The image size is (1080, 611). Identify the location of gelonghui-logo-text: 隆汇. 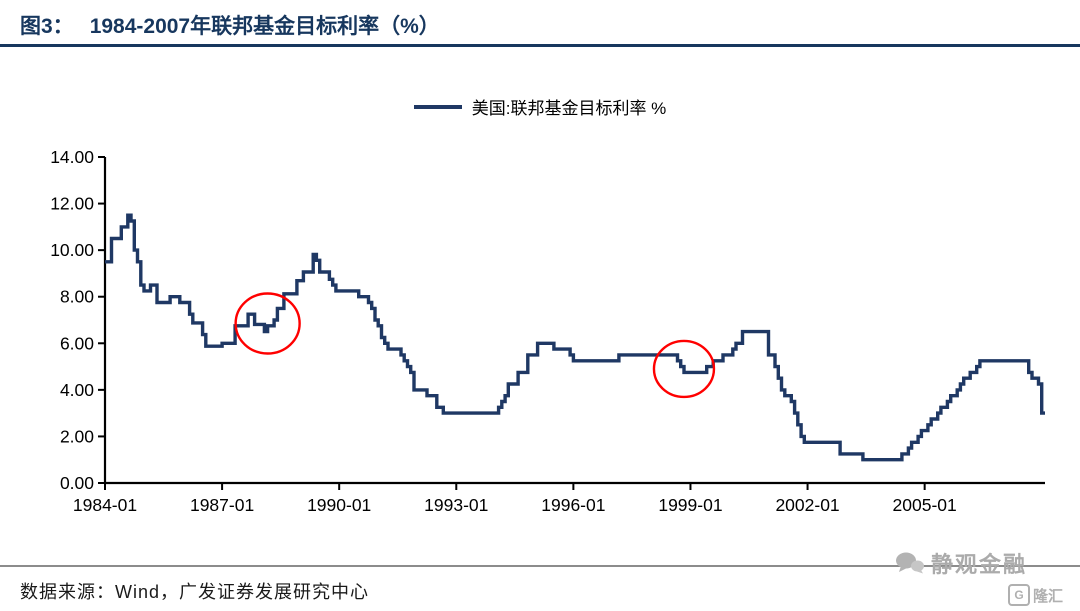
(1048, 596).